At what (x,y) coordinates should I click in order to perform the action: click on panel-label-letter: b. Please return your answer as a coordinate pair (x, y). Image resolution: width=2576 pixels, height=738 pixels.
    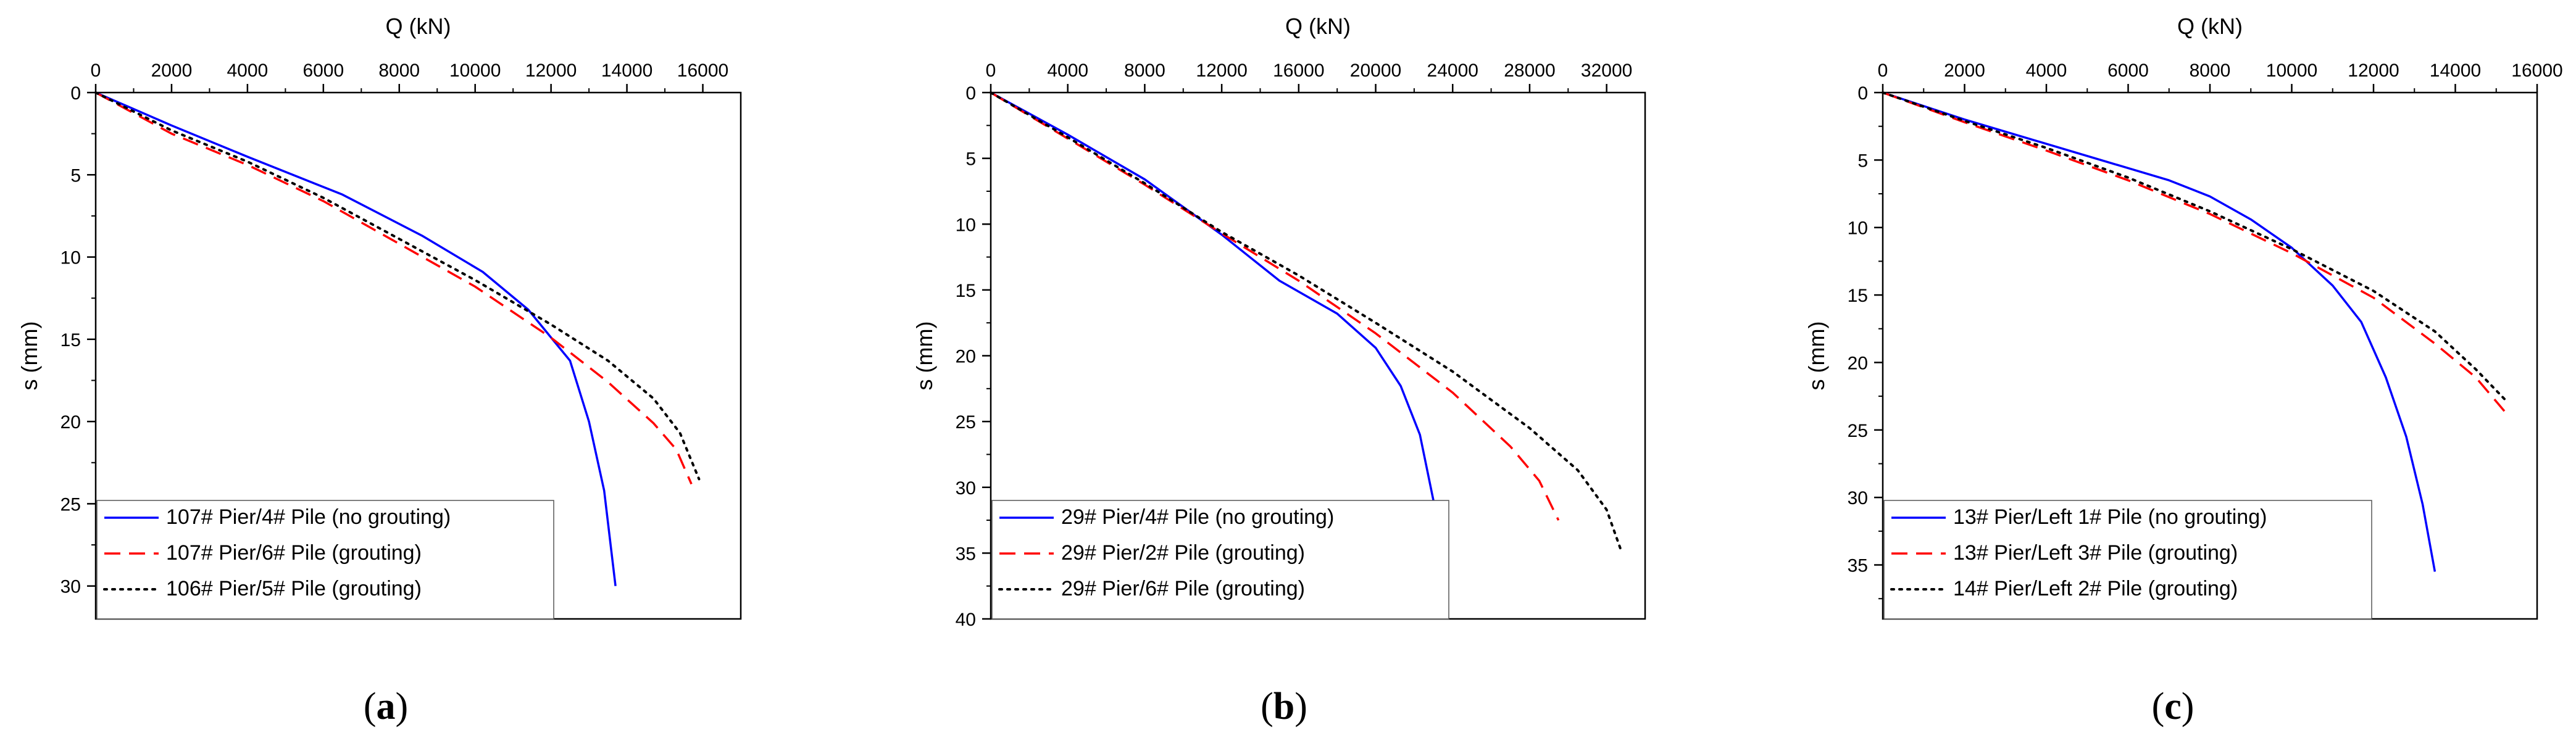
    Looking at the image, I should click on (1284, 707).